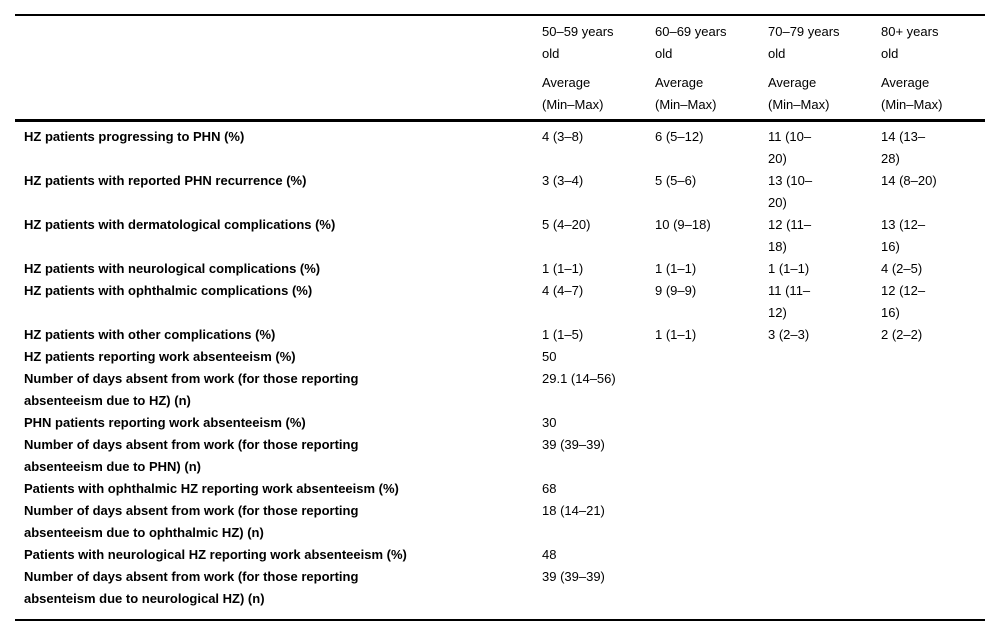 This screenshot has width=1000, height=633. What do you see at coordinates (578, 42) in the screenshot?
I see `age-group-label: 50–59 years old` at bounding box center [578, 42].